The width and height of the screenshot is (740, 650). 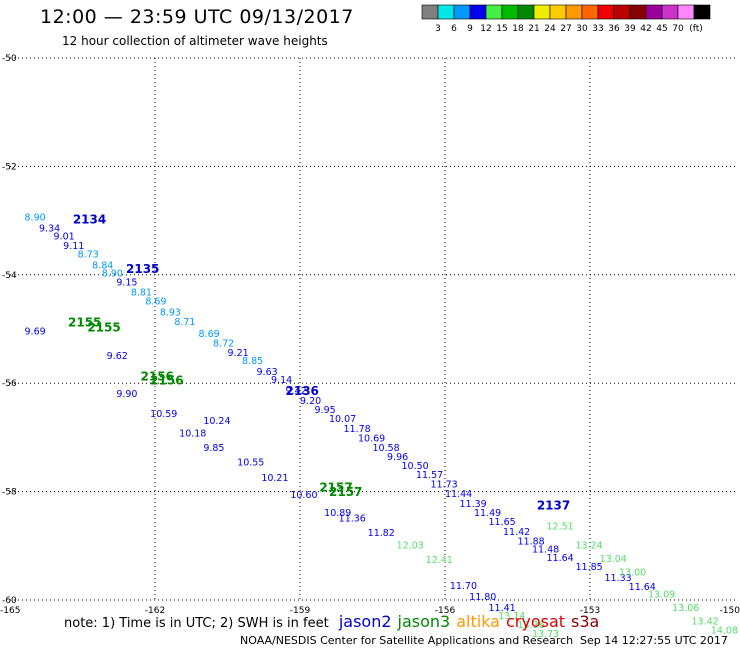 What do you see at coordinates (141, 292) in the screenshot?
I see `swh-value-jason2: 8.81` at bounding box center [141, 292].